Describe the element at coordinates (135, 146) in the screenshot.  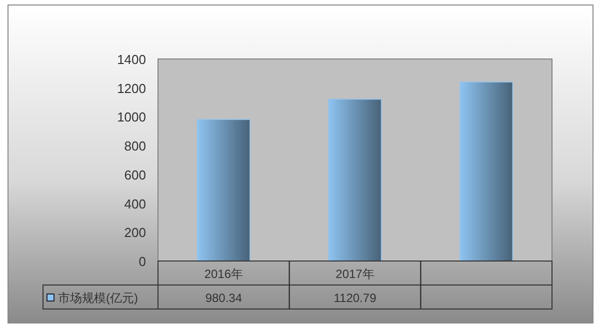
I see `y-tick-label: 800` at that location.